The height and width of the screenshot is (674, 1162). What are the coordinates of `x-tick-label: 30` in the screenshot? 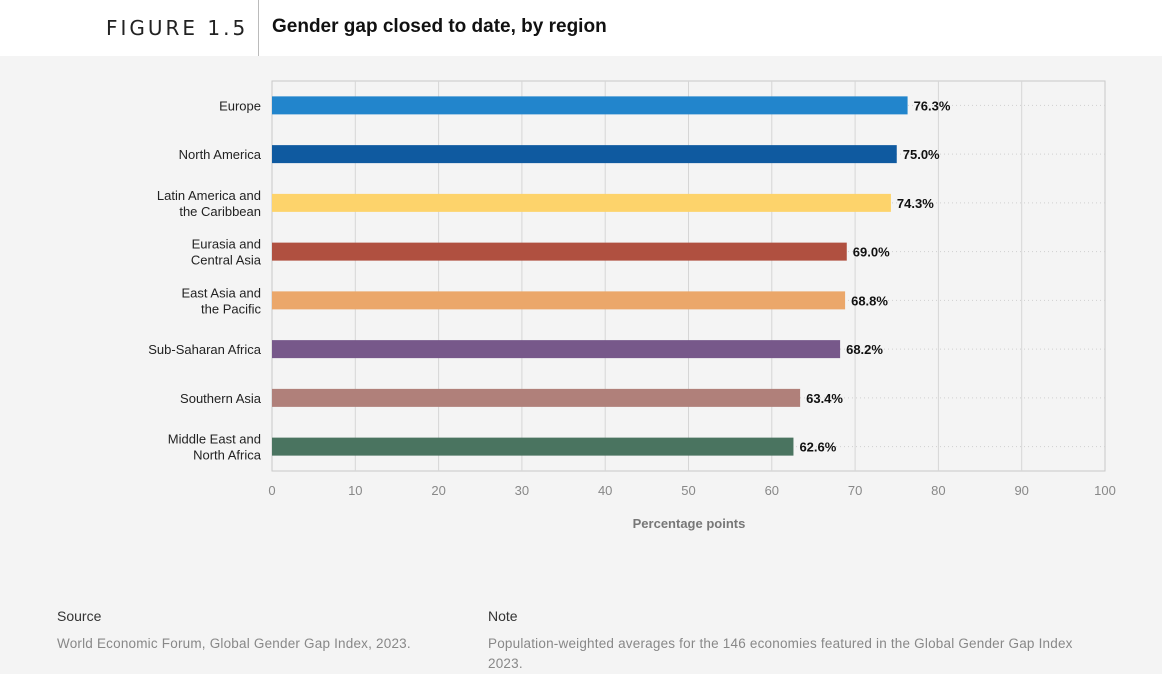 It's located at (522, 490).